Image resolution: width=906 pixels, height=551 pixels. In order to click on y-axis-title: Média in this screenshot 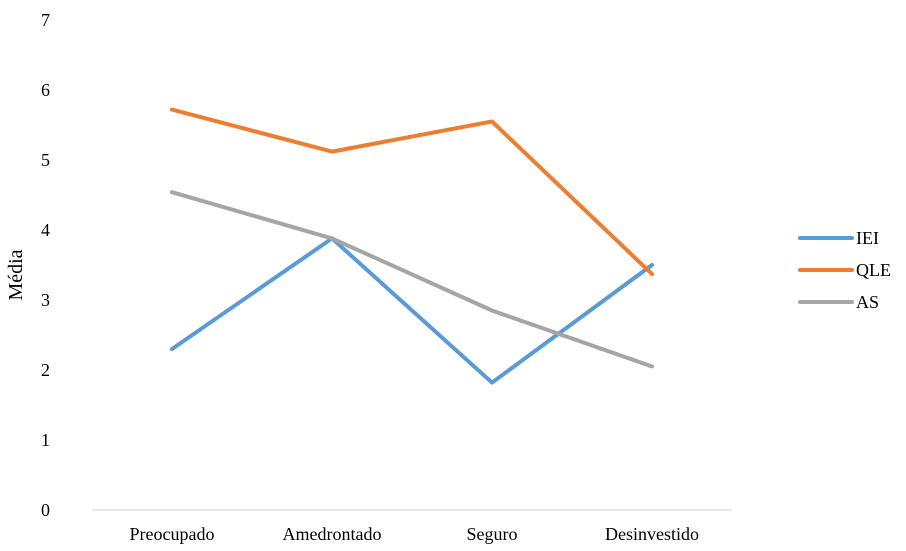, I will do `click(16, 274)`.